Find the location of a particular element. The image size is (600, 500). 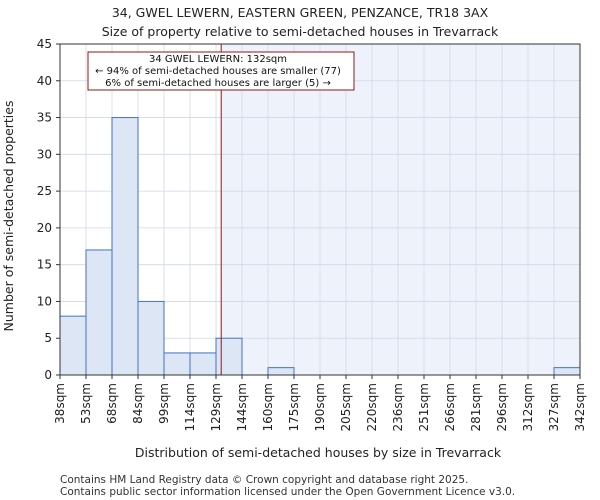

x-tick-label: 114sqm is located at coordinates (190, 407).